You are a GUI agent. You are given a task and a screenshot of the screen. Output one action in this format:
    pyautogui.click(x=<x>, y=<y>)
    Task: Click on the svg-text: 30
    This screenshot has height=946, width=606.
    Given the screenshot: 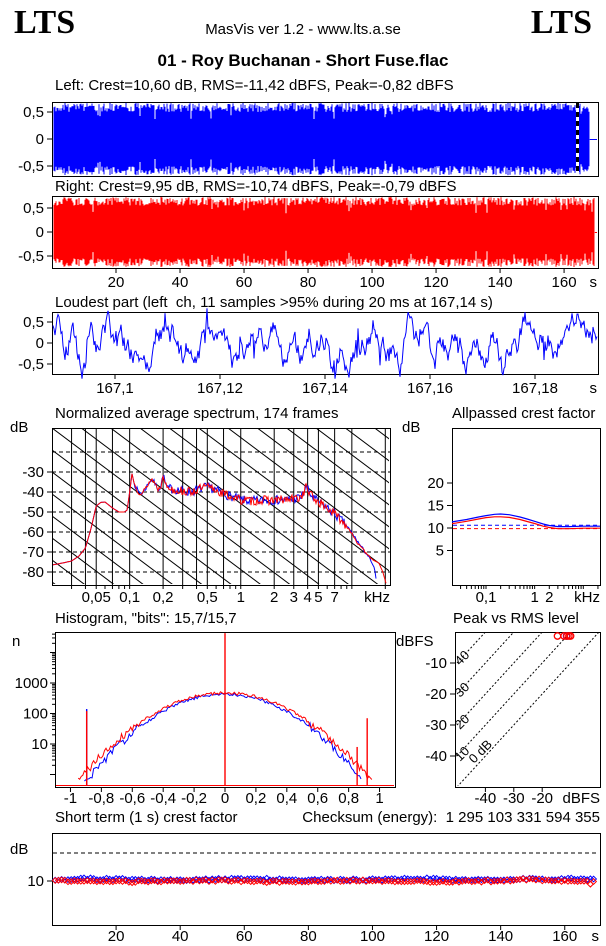 What is the action you would take?
    pyautogui.click(x=462, y=689)
    